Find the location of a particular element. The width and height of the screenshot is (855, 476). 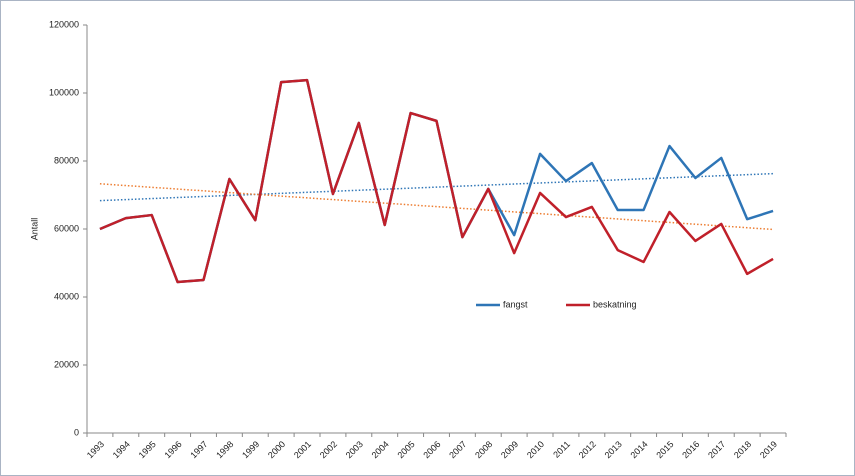

y-tick-label: 0 is located at coordinates (76, 432).